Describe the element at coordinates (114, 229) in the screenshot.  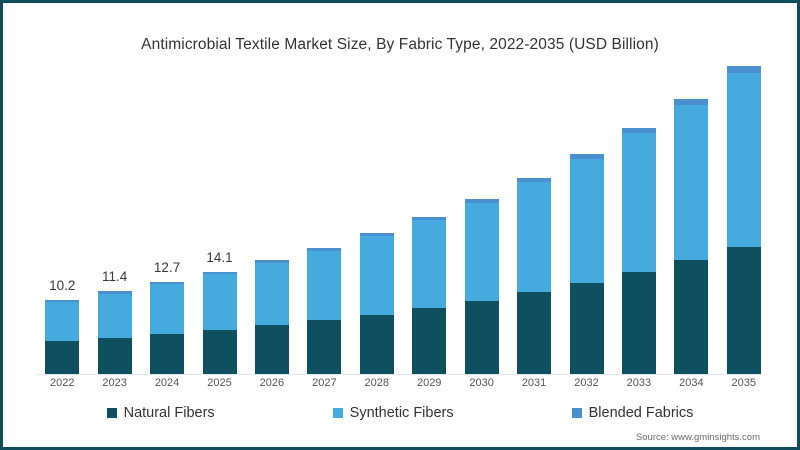
I see `bar-column: 11.4` at that location.